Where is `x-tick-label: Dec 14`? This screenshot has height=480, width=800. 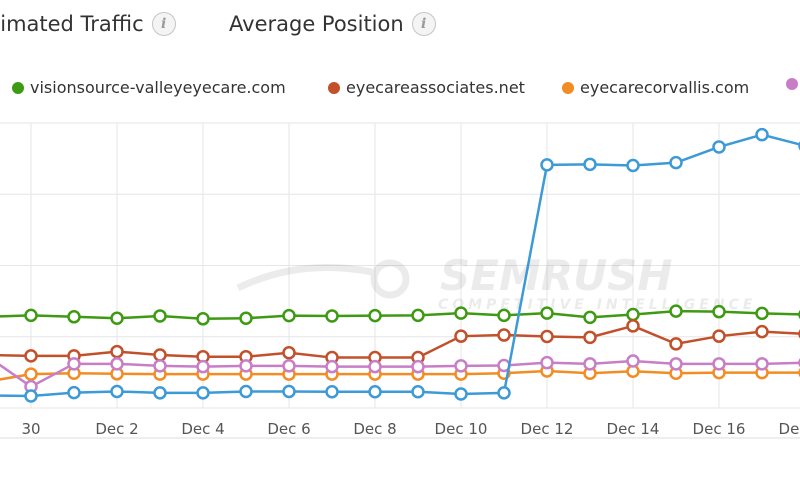 x-tick-label: Dec 14 is located at coordinates (633, 429).